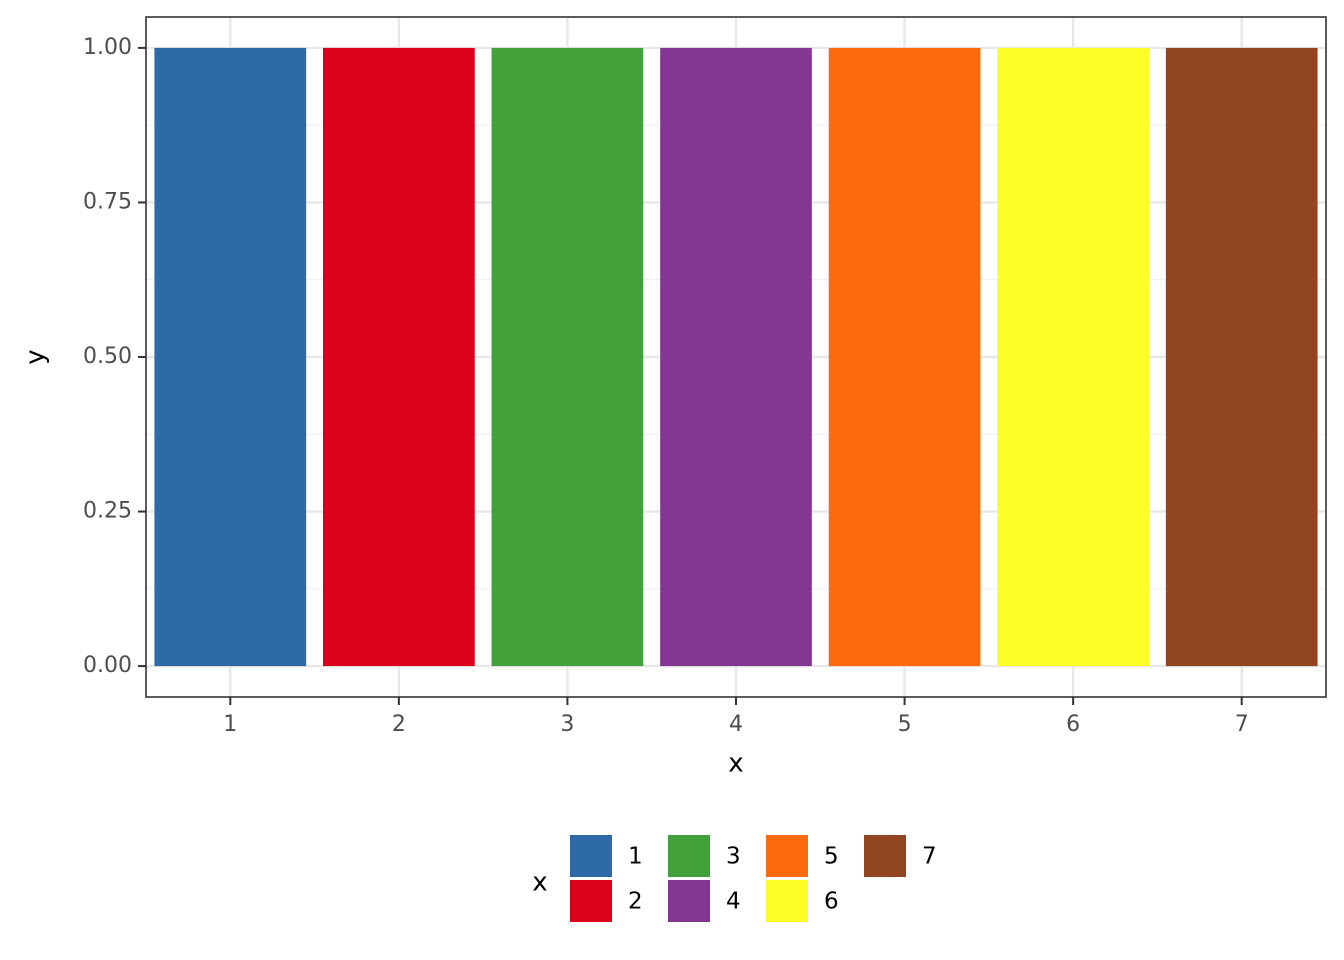 The width and height of the screenshot is (1344, 960). What do you see at coordinates (735, 764) in the screenshot?
I see `x-axis-title: x` at bounding box center [735, 764].